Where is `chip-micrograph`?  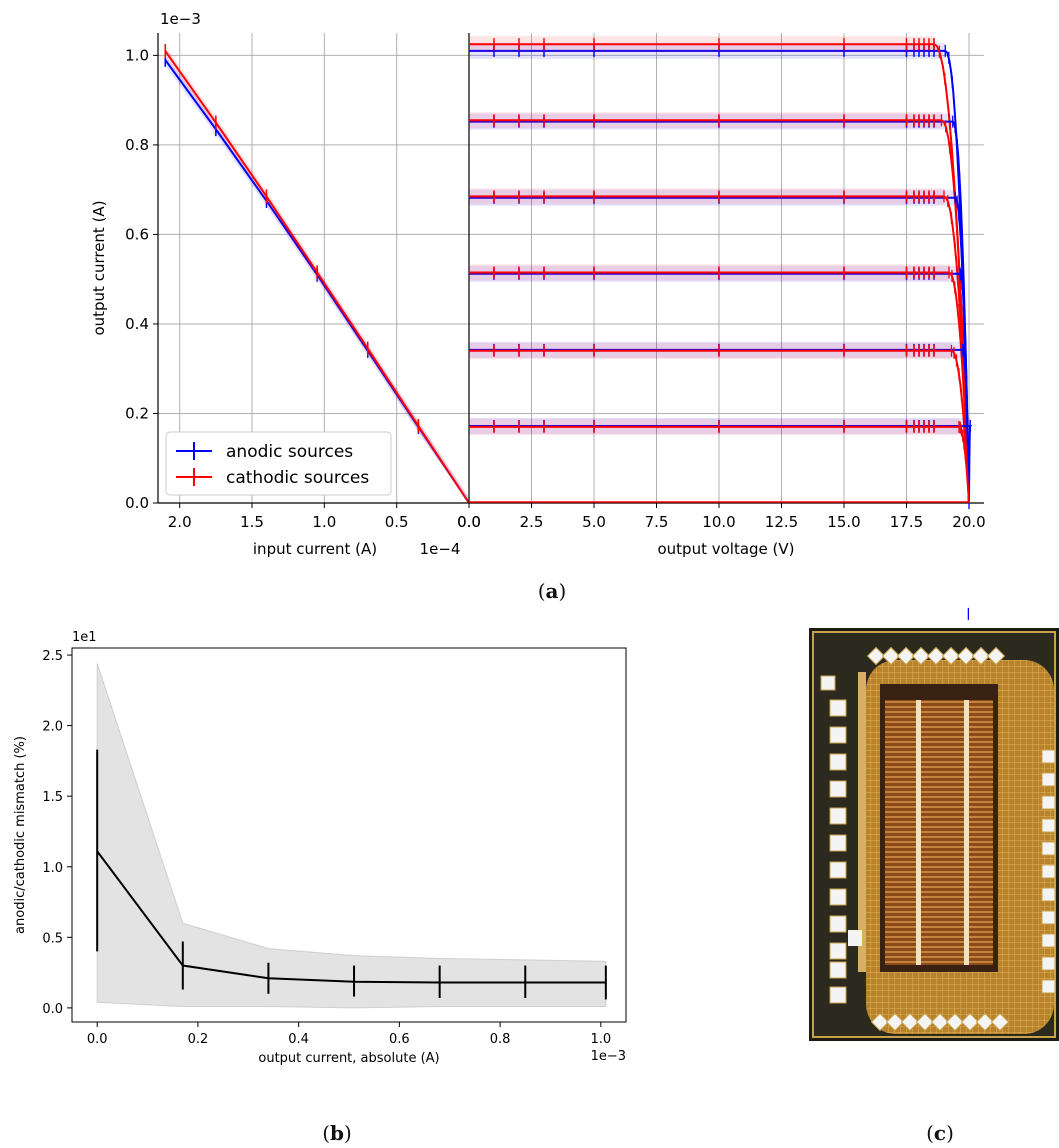
chip-micrograph is located at coordinates (934, 834).